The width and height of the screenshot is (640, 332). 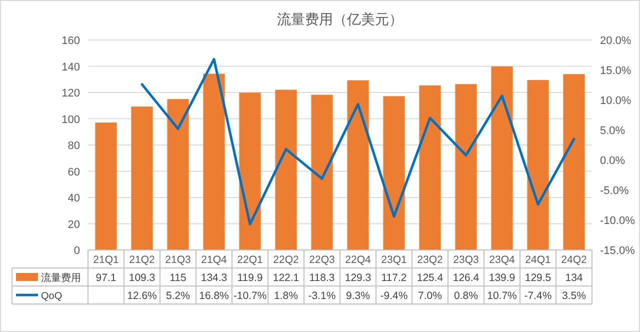 I want to click on data-label: 117.2, so click(x=394, y=278).